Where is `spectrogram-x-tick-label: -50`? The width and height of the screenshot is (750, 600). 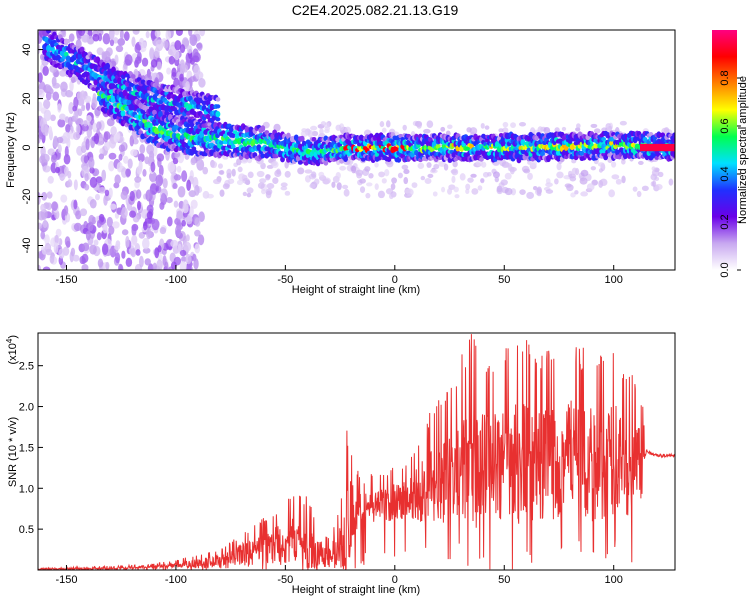
spectrogram-x-tick-label: -50 is located at coordinates (285, 280).